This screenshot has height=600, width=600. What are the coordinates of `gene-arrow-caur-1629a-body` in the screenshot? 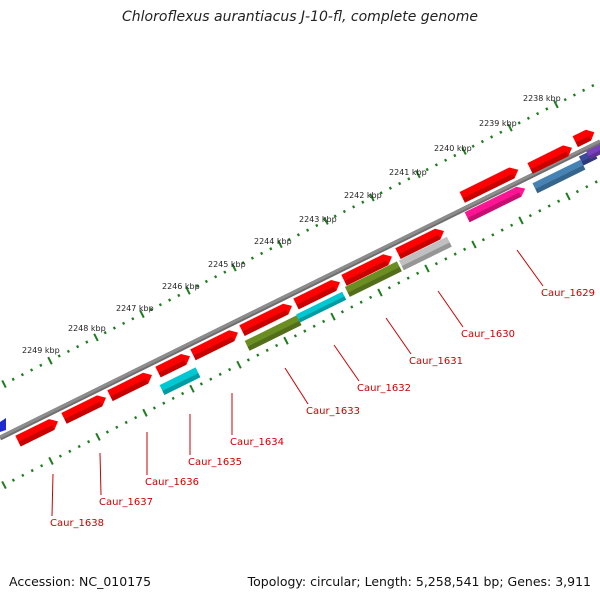 It's located at (489, 185).